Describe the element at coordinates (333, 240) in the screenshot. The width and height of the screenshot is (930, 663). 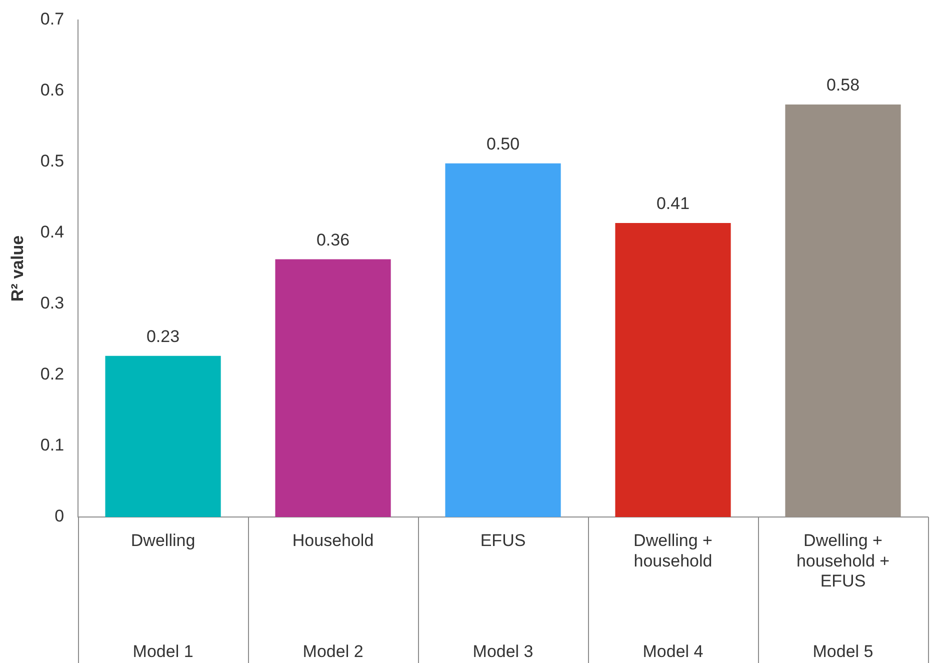
I see `data-label: 0.36` at that location.